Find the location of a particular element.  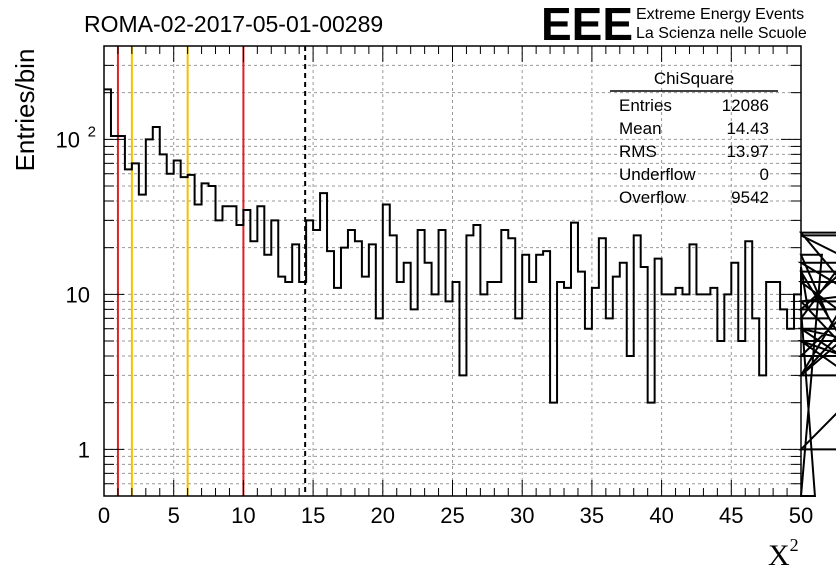

stats-row-label: RMS is located at coordinates (638, 151).